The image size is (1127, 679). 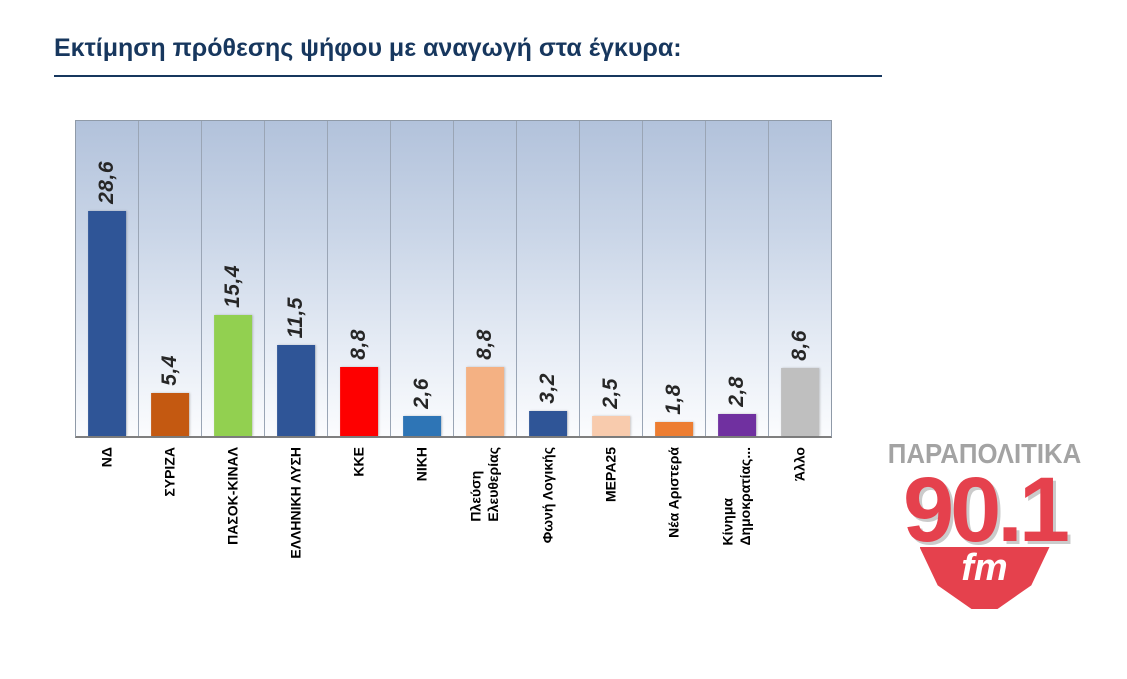 What do you see at coordinates (984, 453) in the screenshot?
I see `logo-station-name: ΠΑΡΑΠΟΛΙΤΙΚΑ` at bounding box center [984, 453].